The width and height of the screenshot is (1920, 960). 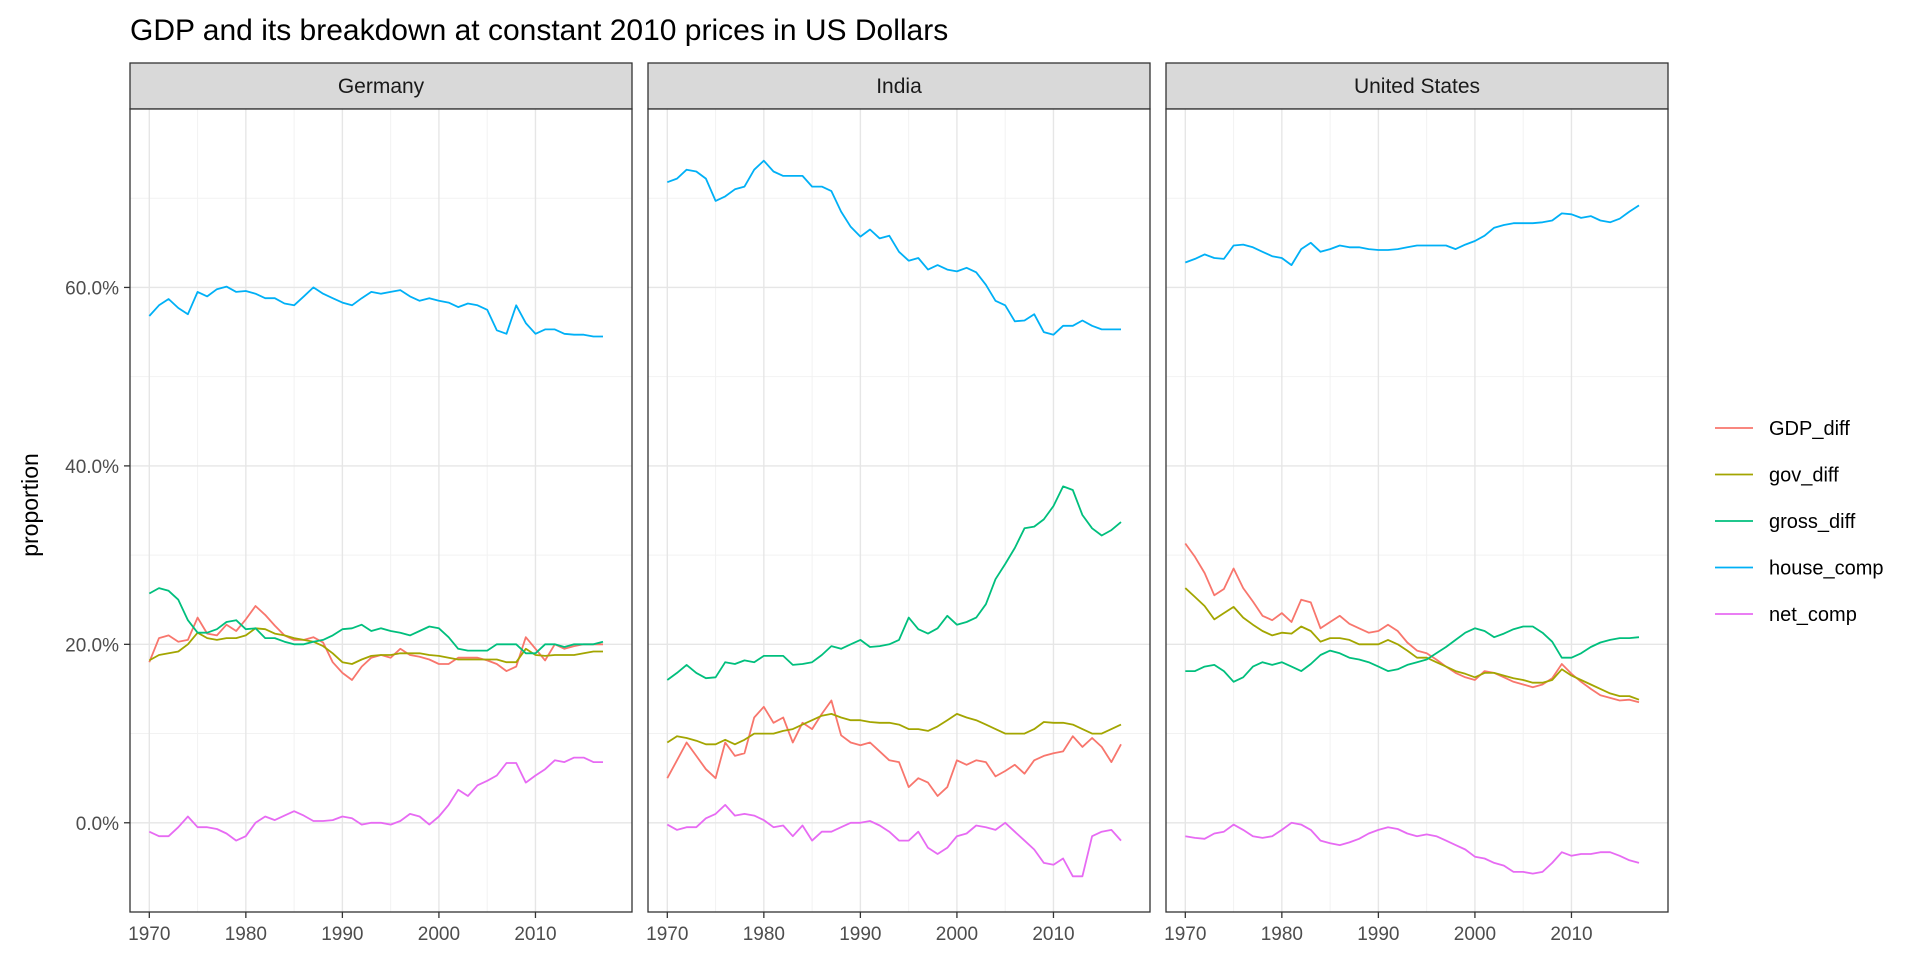 I want to click on legend-item-house-comp: house_comp, so click(x=1799, y=569).